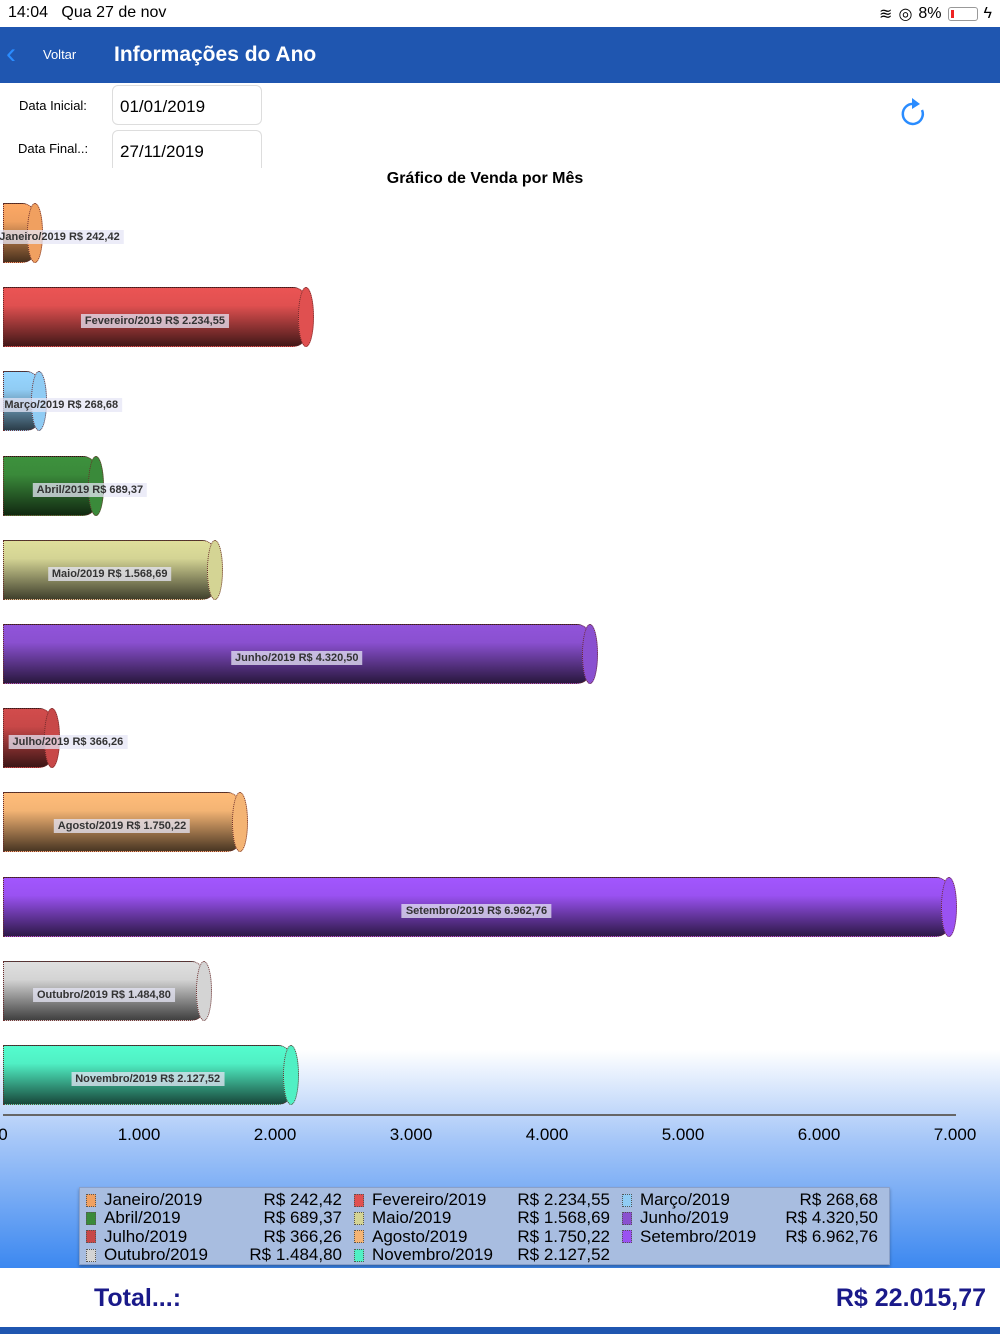 The width and height of the screenshot is (1000, 1334). What do you see at coordinates (156, 1254) in the screenshot?
I see `legend-label: Outubro/2019` at bounding box center [156, 1254].